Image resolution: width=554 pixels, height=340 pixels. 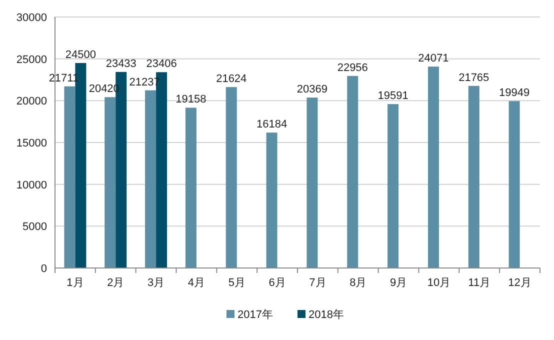 I want to click on data-label: 19158, so click(x=191, y=100).